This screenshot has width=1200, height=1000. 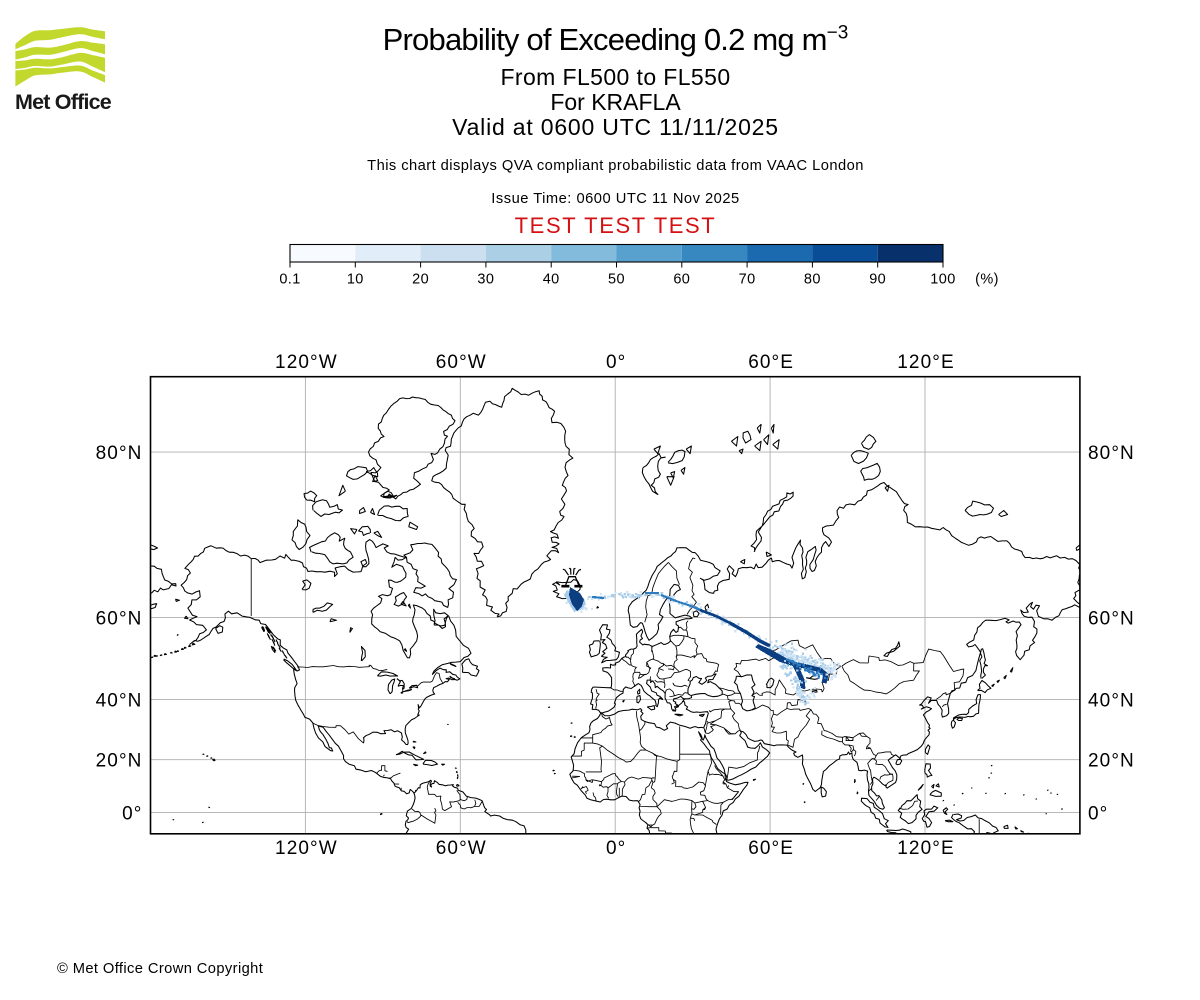 I want to click on svg-text: 50, so click(x=616, y=280).